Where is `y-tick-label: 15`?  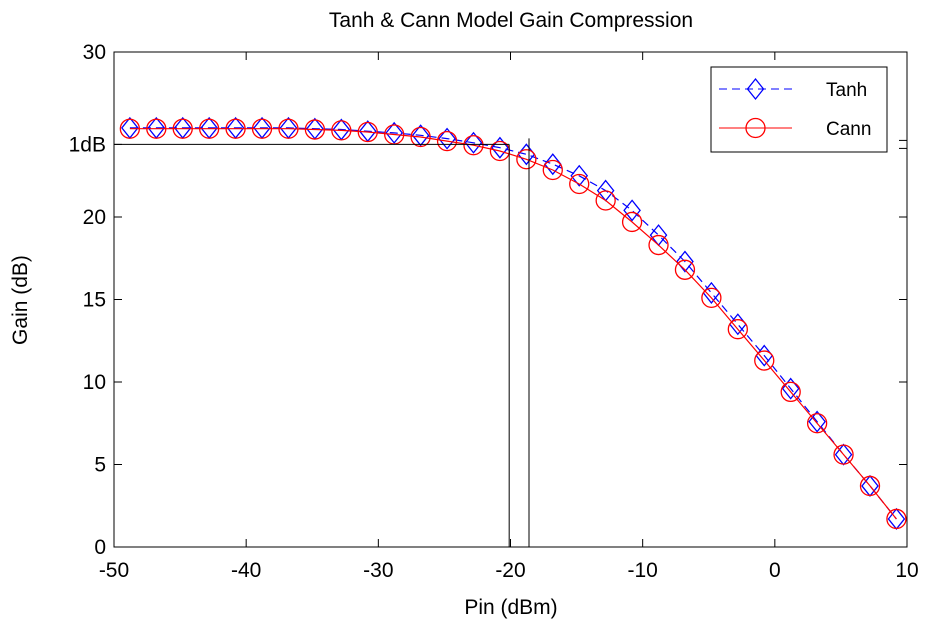 y-tick-label: 15 is located at coordinates (94, 300).